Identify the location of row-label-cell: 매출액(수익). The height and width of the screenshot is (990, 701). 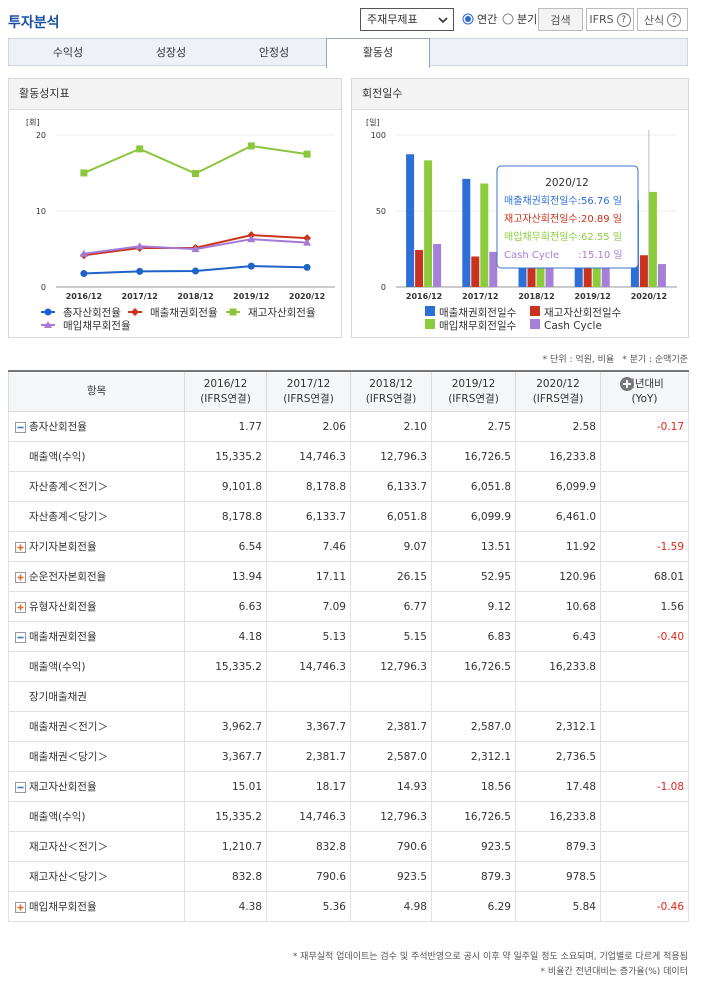
(96, 816).